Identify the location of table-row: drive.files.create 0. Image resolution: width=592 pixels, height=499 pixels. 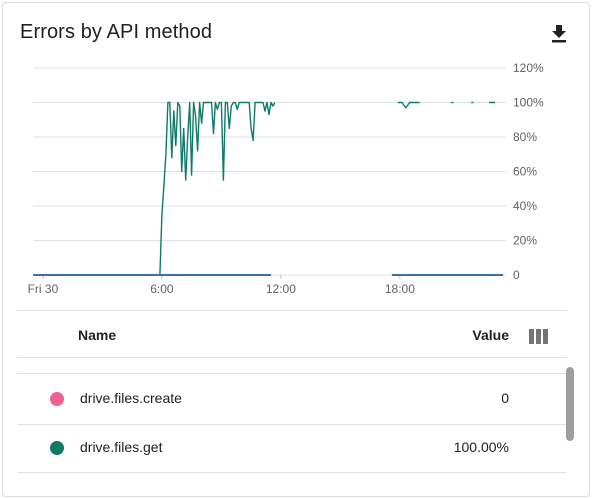
(292, 399).